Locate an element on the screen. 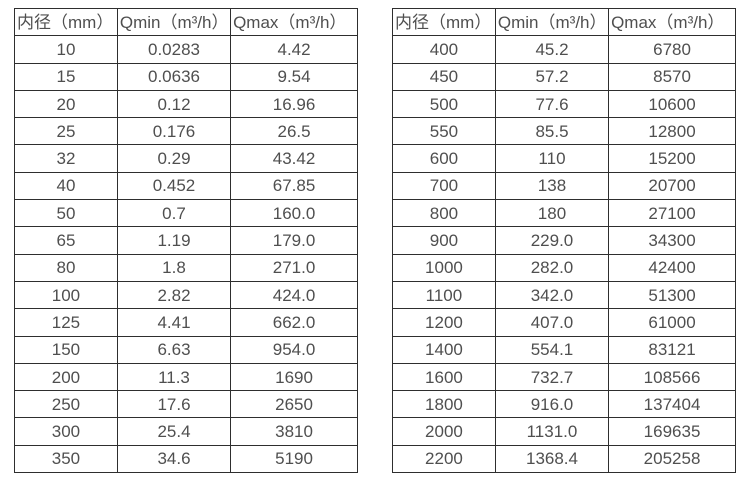 This screenshot has width=750, height=483. table-cell: 205258 is located at coordinates (672, 459).